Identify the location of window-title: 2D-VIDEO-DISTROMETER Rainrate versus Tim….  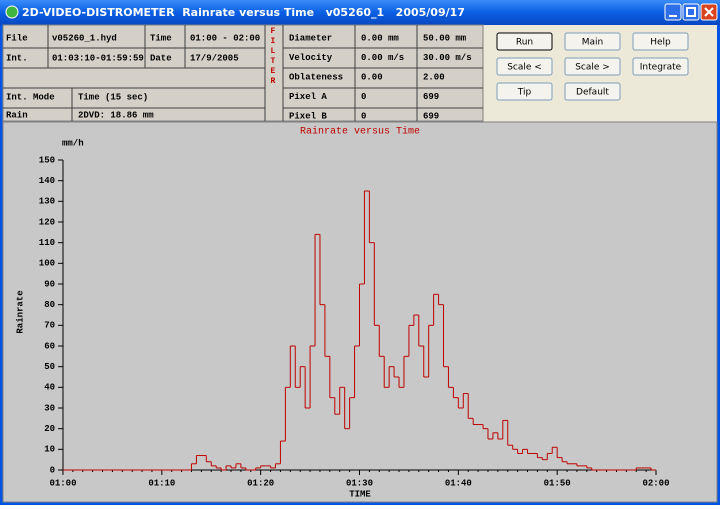
(243, 12).